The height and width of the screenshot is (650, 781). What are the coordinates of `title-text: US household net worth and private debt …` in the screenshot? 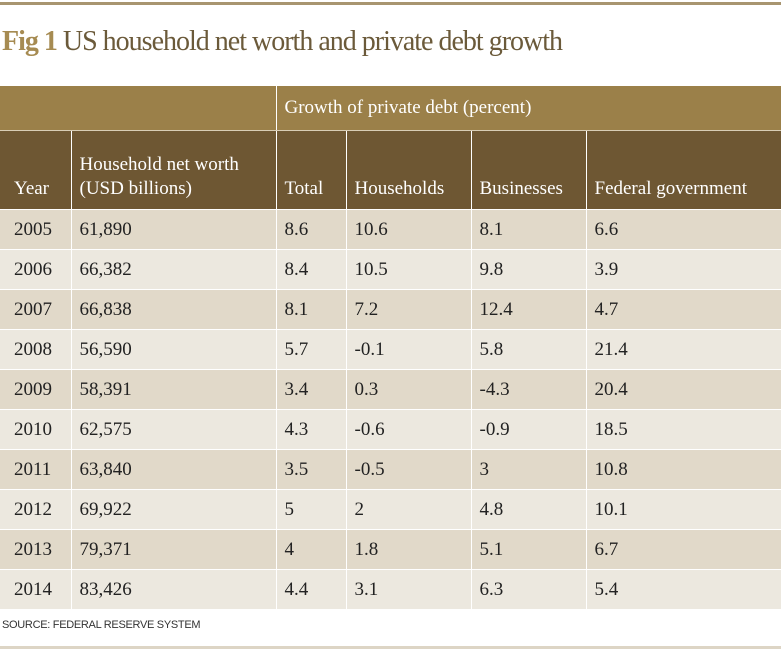 It's located at (312, 41).